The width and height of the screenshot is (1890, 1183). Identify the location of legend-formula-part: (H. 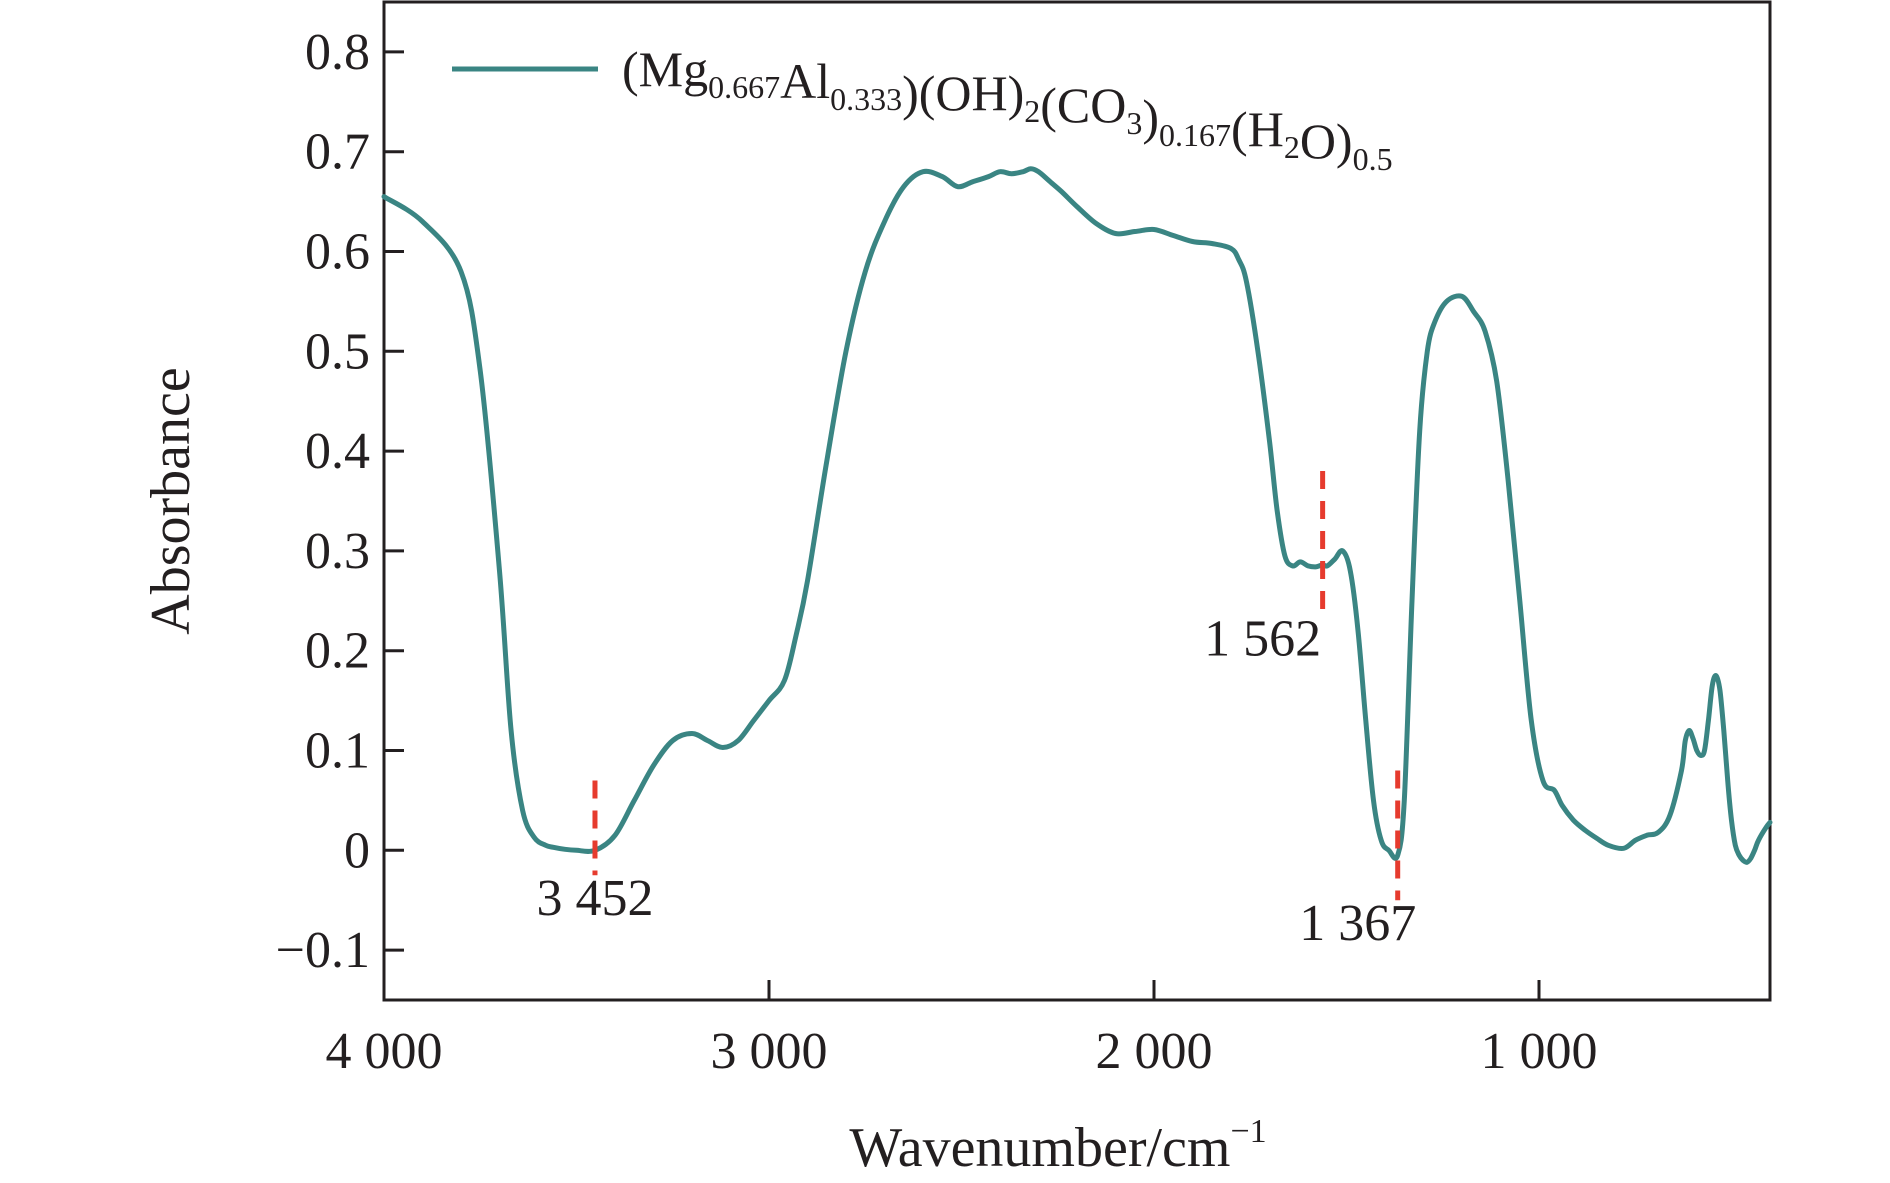
(1257, 129).